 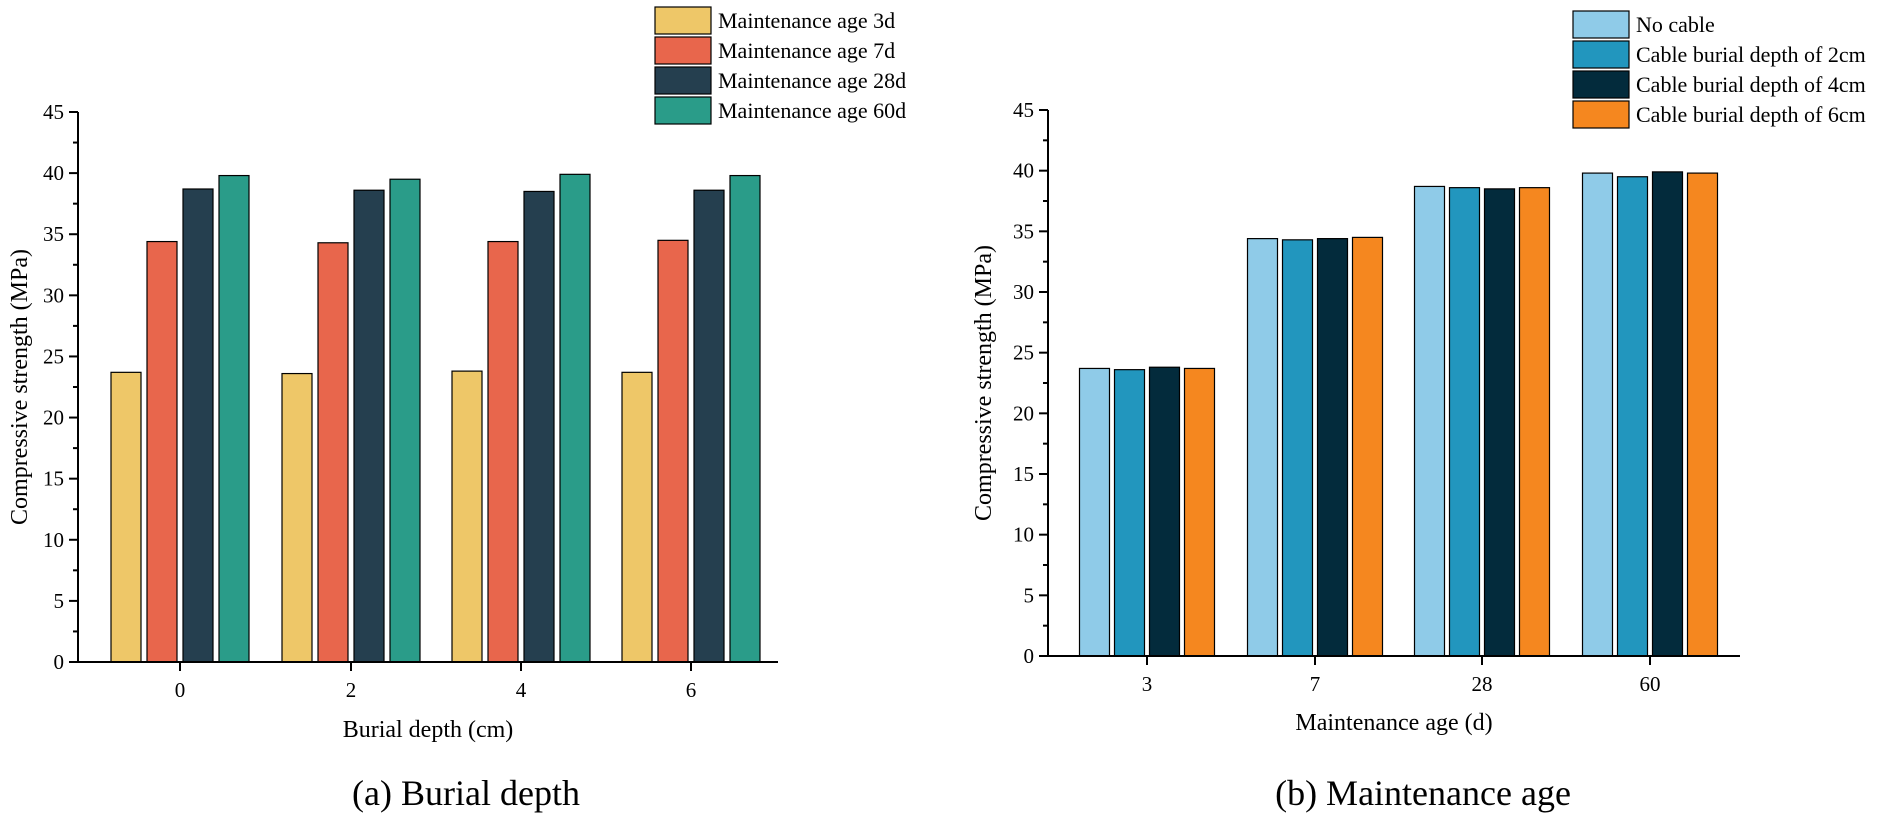 What do you see at coordinates (1147, 684) in the screenshot?
I see `chart-b-xtick-label: 3` at bounding box center [1147, 684].